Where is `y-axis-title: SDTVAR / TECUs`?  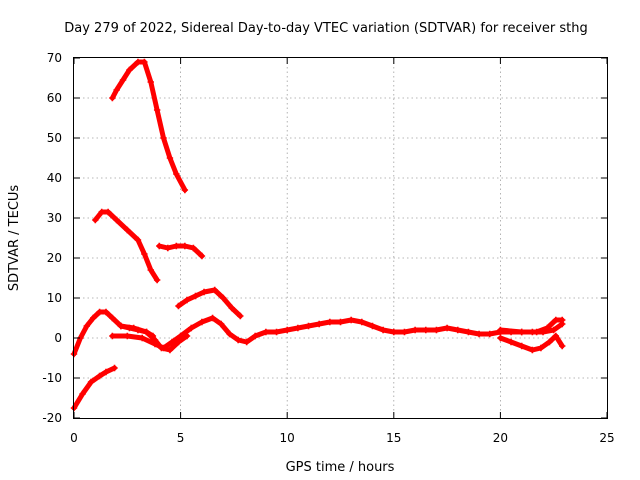 y-axis-title: SDTVAR / TECUs is located at coordinates (14, 238).